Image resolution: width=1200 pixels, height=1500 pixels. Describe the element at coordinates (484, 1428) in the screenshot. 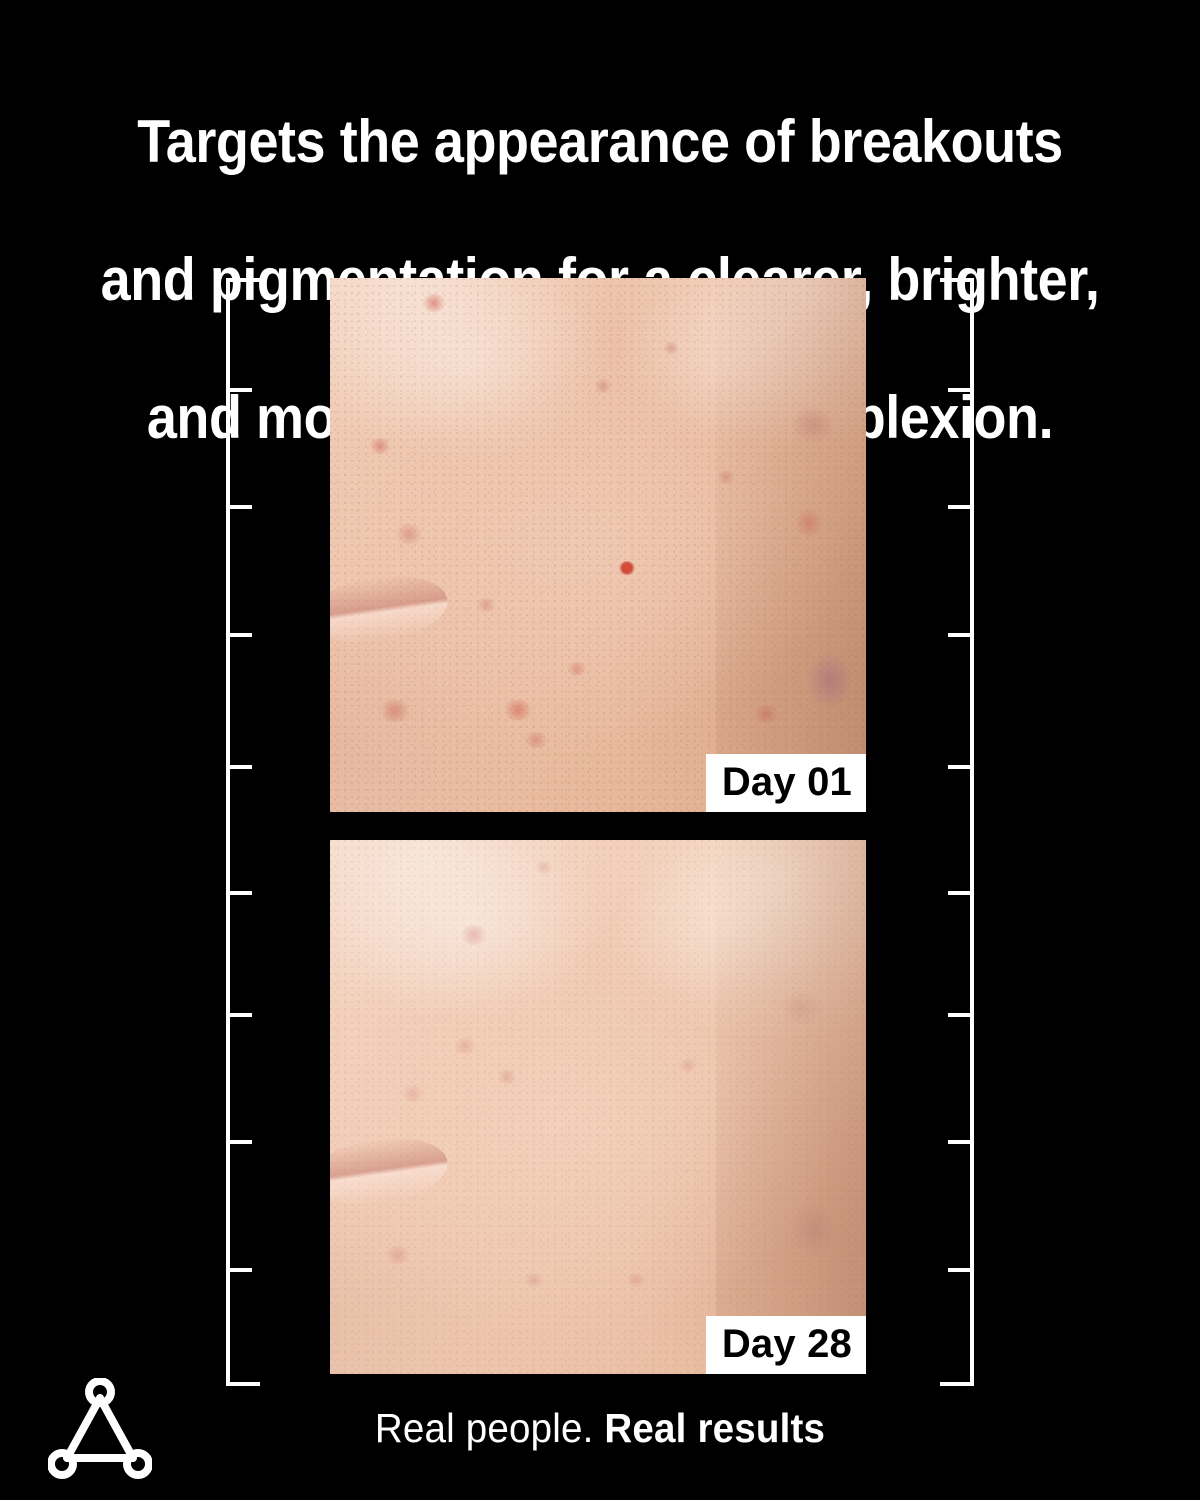

I see `tagline-light-part: Real people.` at that location.